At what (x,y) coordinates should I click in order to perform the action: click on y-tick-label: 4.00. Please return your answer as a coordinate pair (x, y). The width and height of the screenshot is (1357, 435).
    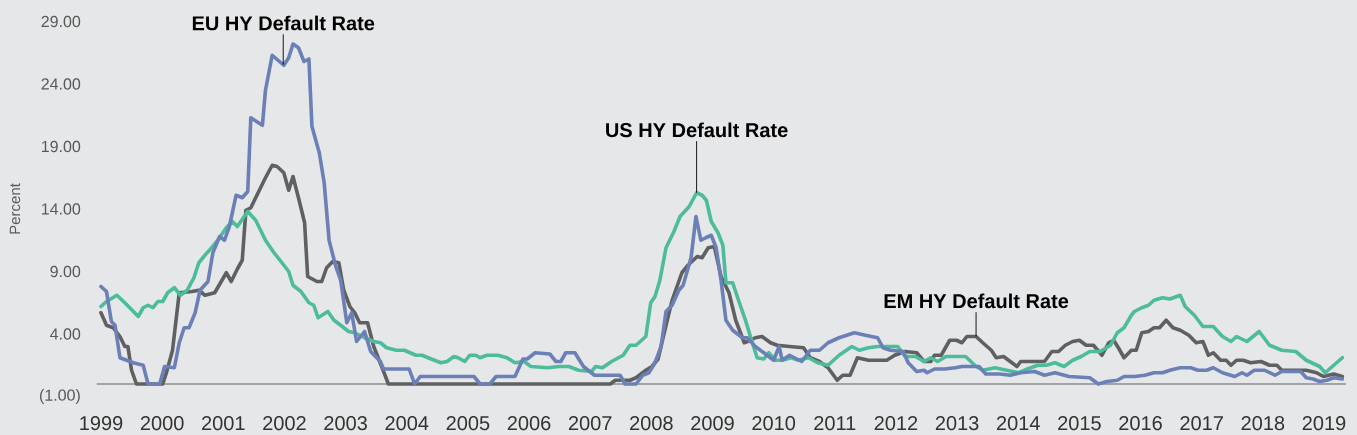
    Looking at the image, I should click on (65, 334).